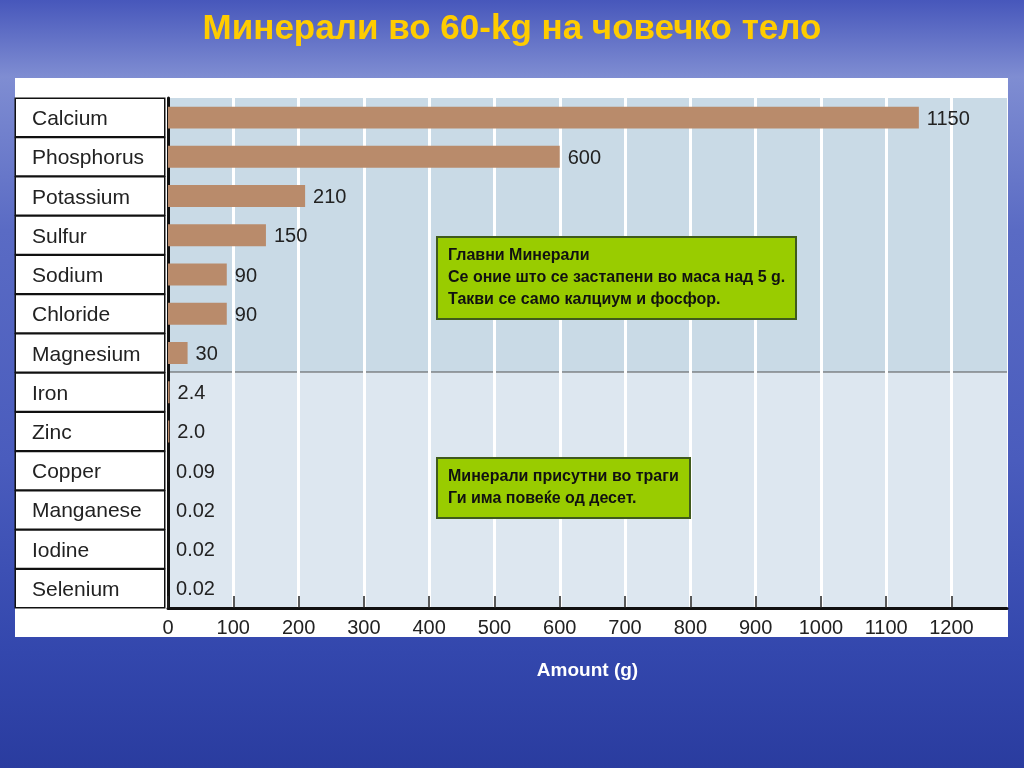  Describe the element at coordinates (168, 627) in the screenshot. I see `x-tick-label: 0` at that location.